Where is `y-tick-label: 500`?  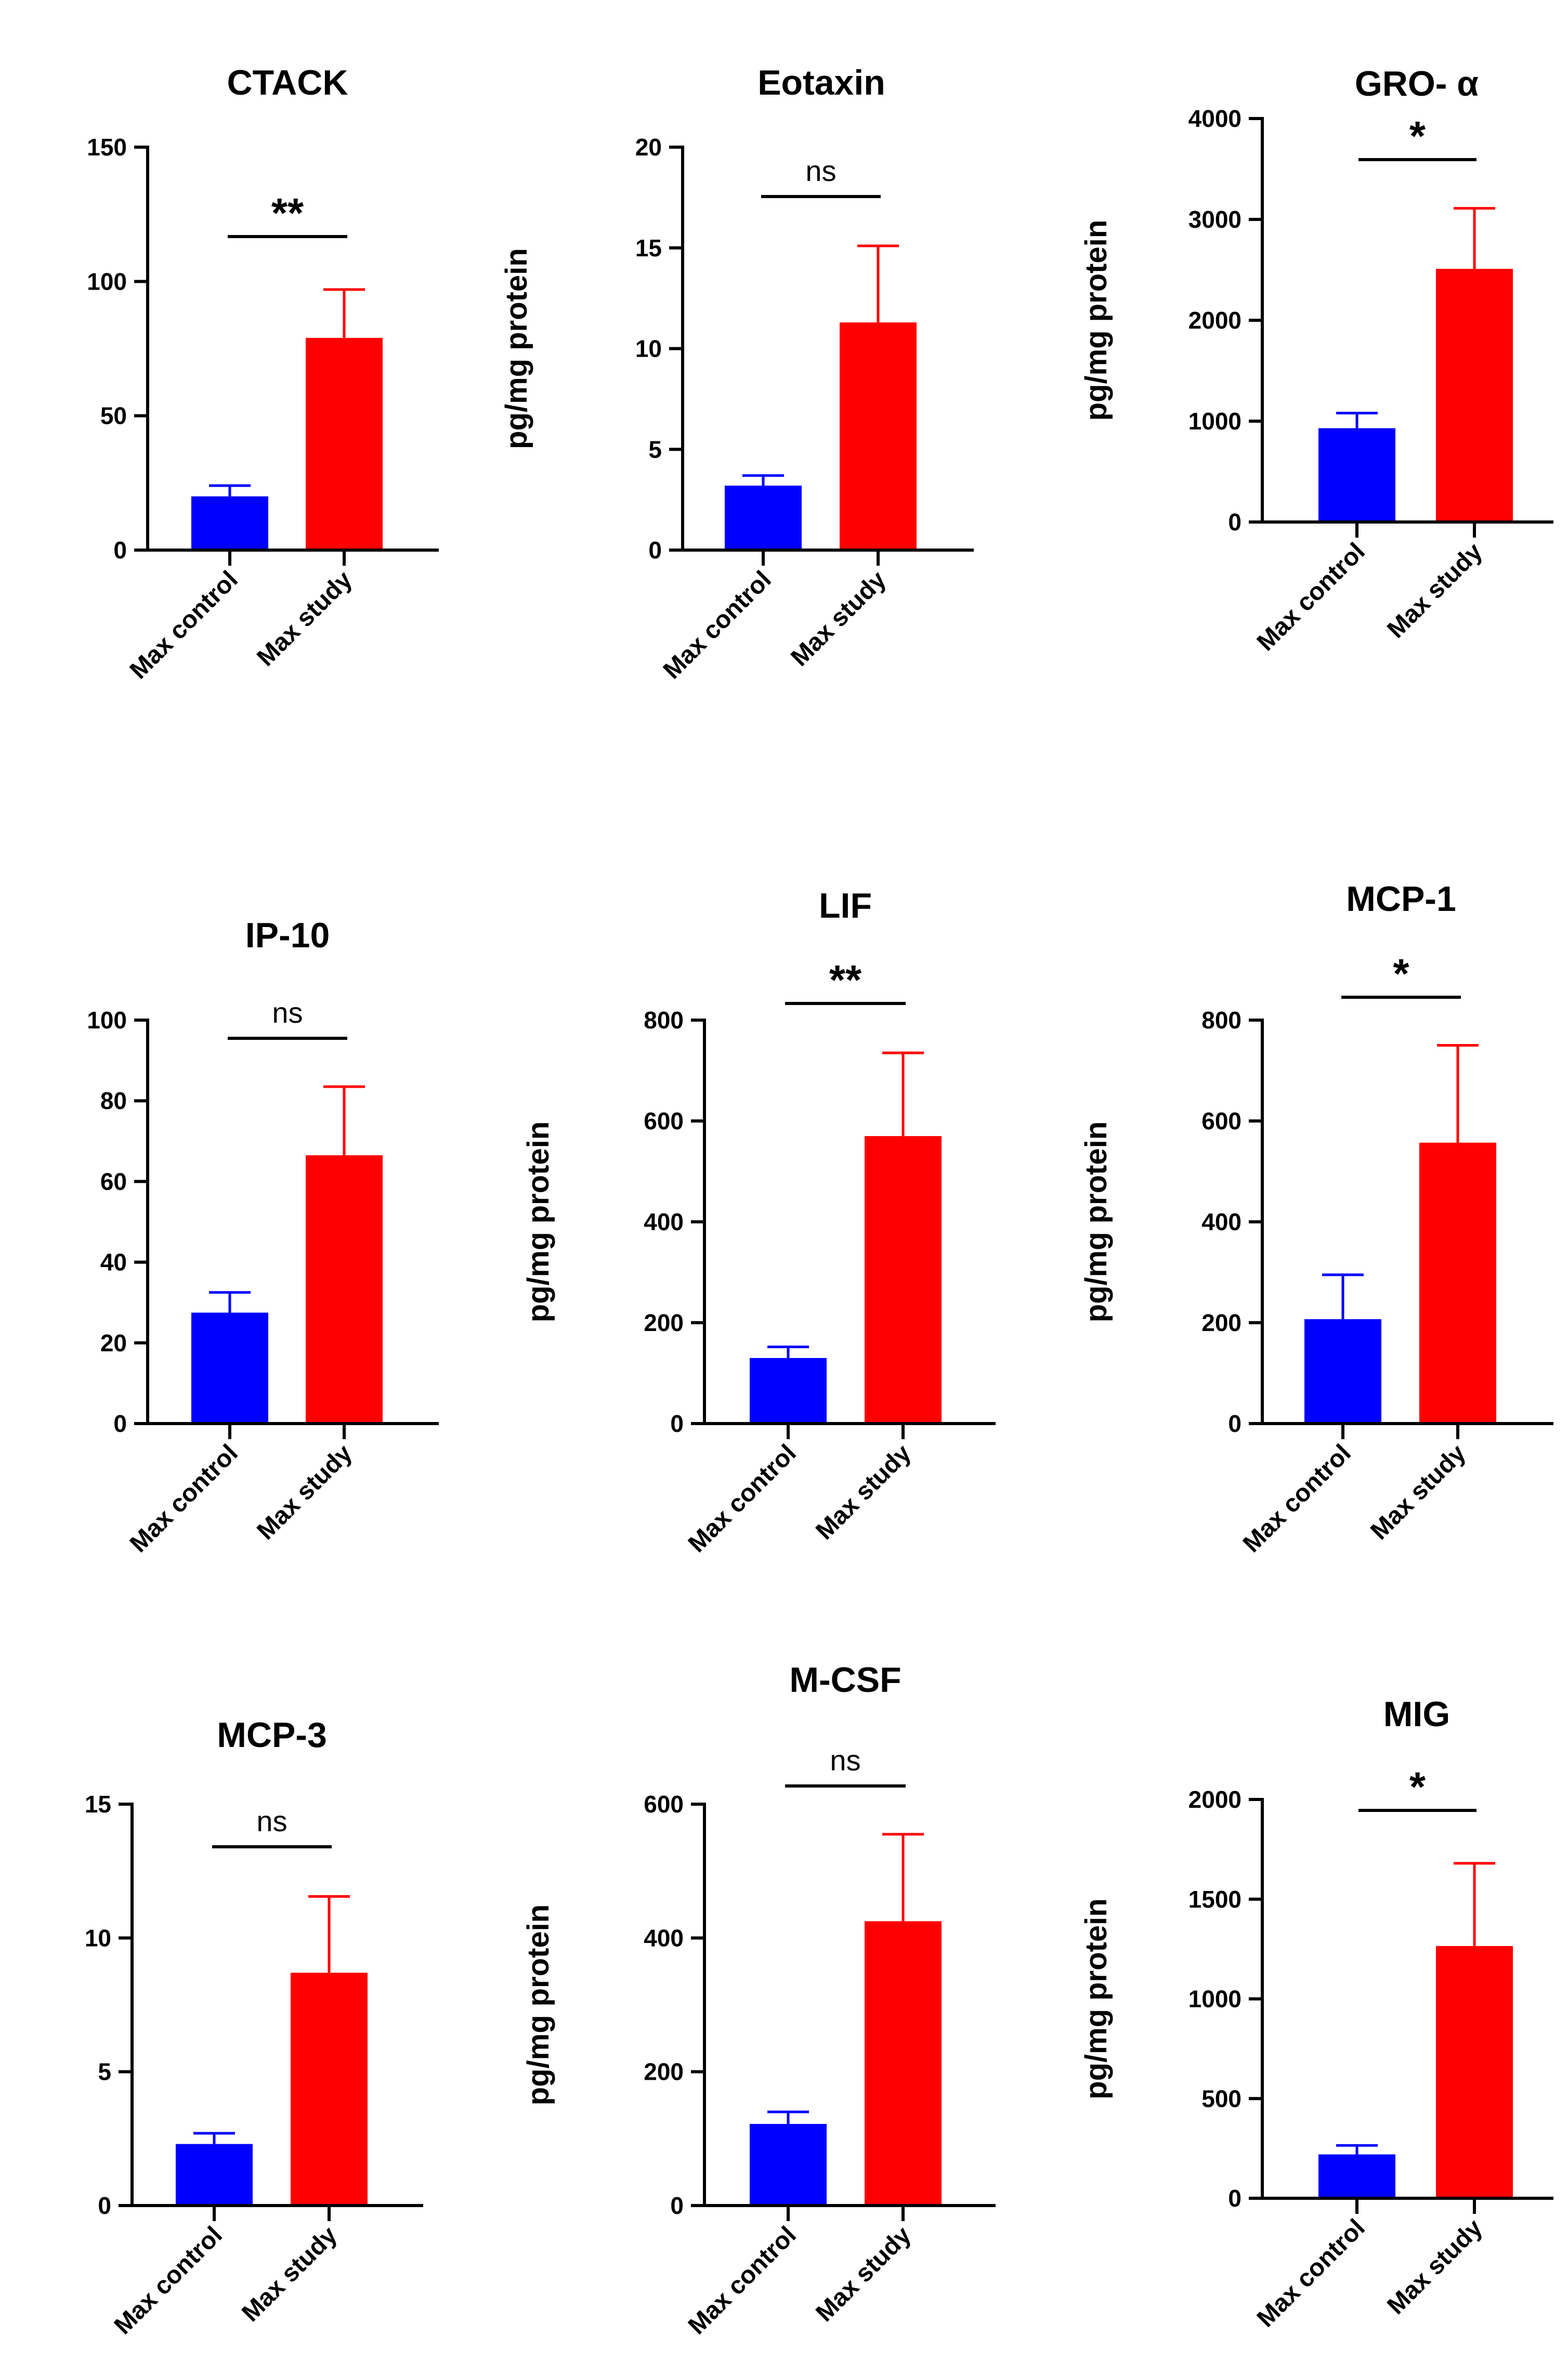
y-tick-label: 500 is located at coordinates (1221, 2098).